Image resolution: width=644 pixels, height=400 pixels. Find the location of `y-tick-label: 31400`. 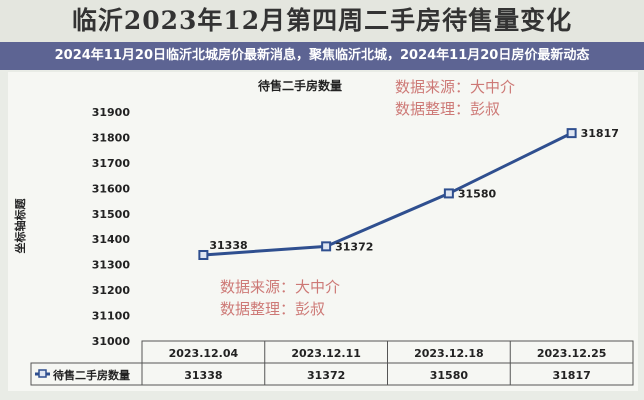

y-tick-label: 31400 is located at coordinates (111, 239).